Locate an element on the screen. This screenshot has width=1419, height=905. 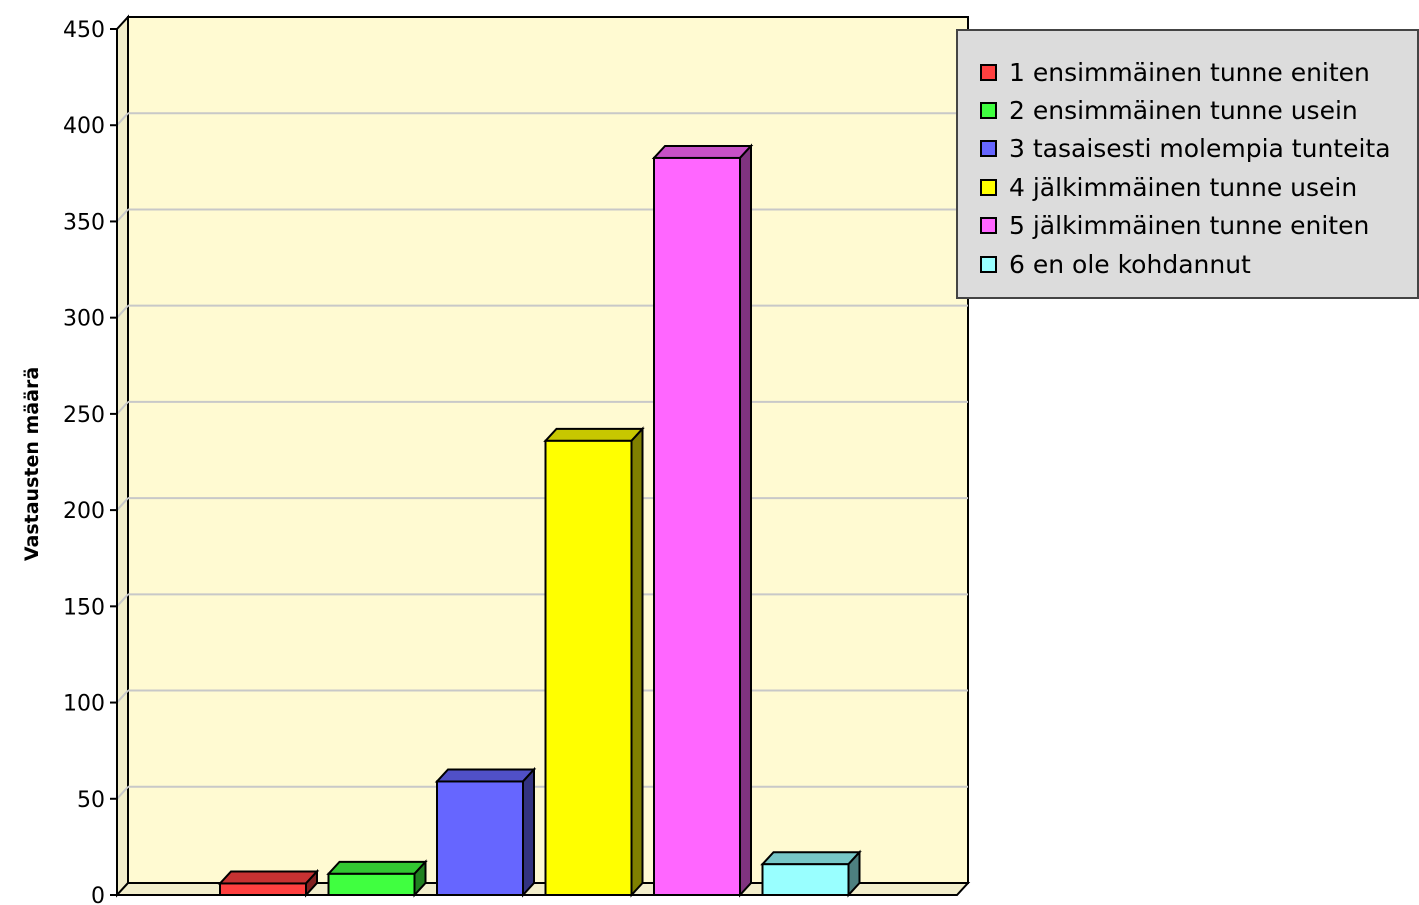
legend-item: 4 jälkimmäinen tunne usein is located at coordinates (1198, 187).